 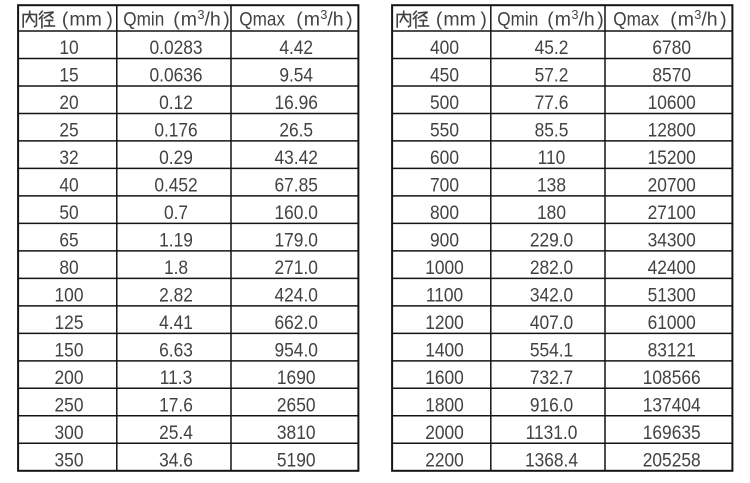 I want to click on svg-text: 65, so click(x=68, y=239).